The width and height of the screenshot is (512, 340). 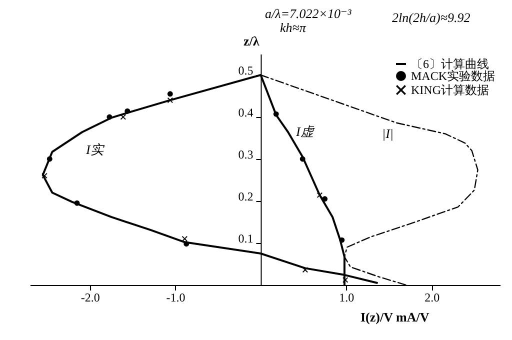 I want to click on annotation: |I|, so click(x=388, y=133).